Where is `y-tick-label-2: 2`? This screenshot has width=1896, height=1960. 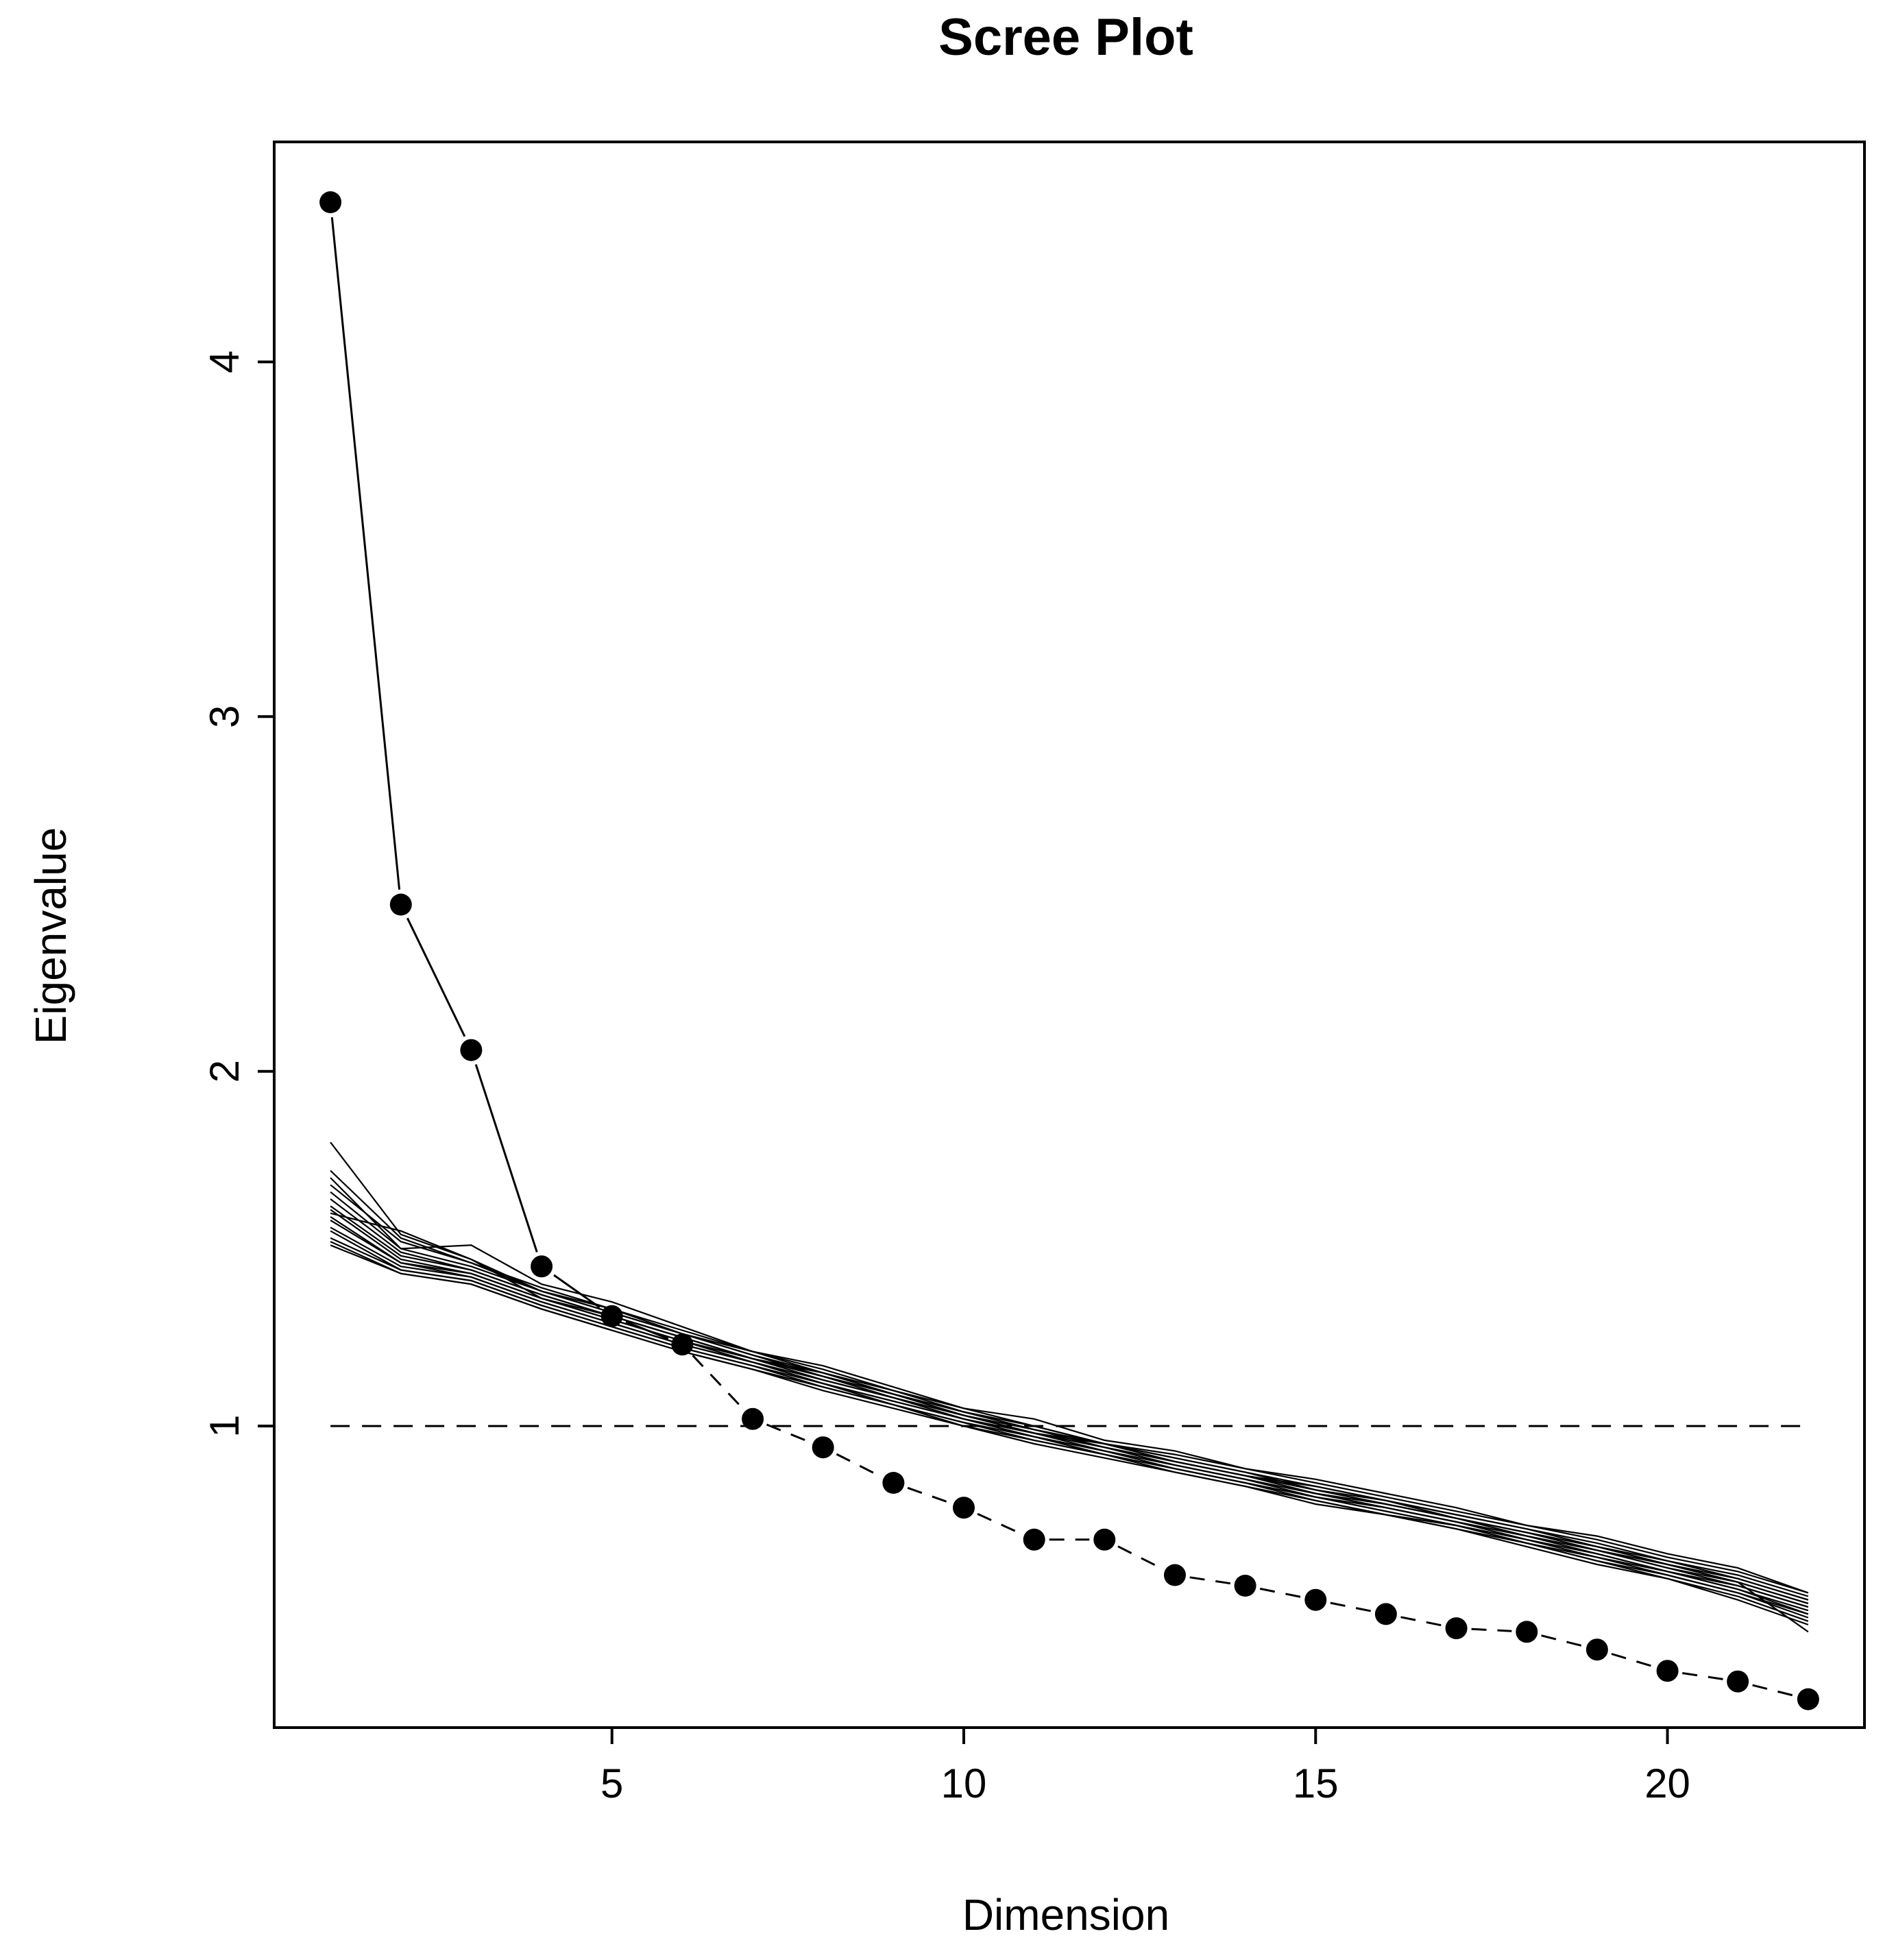
y-tick-label-2: 2 is located at coordinates (224, 1071).